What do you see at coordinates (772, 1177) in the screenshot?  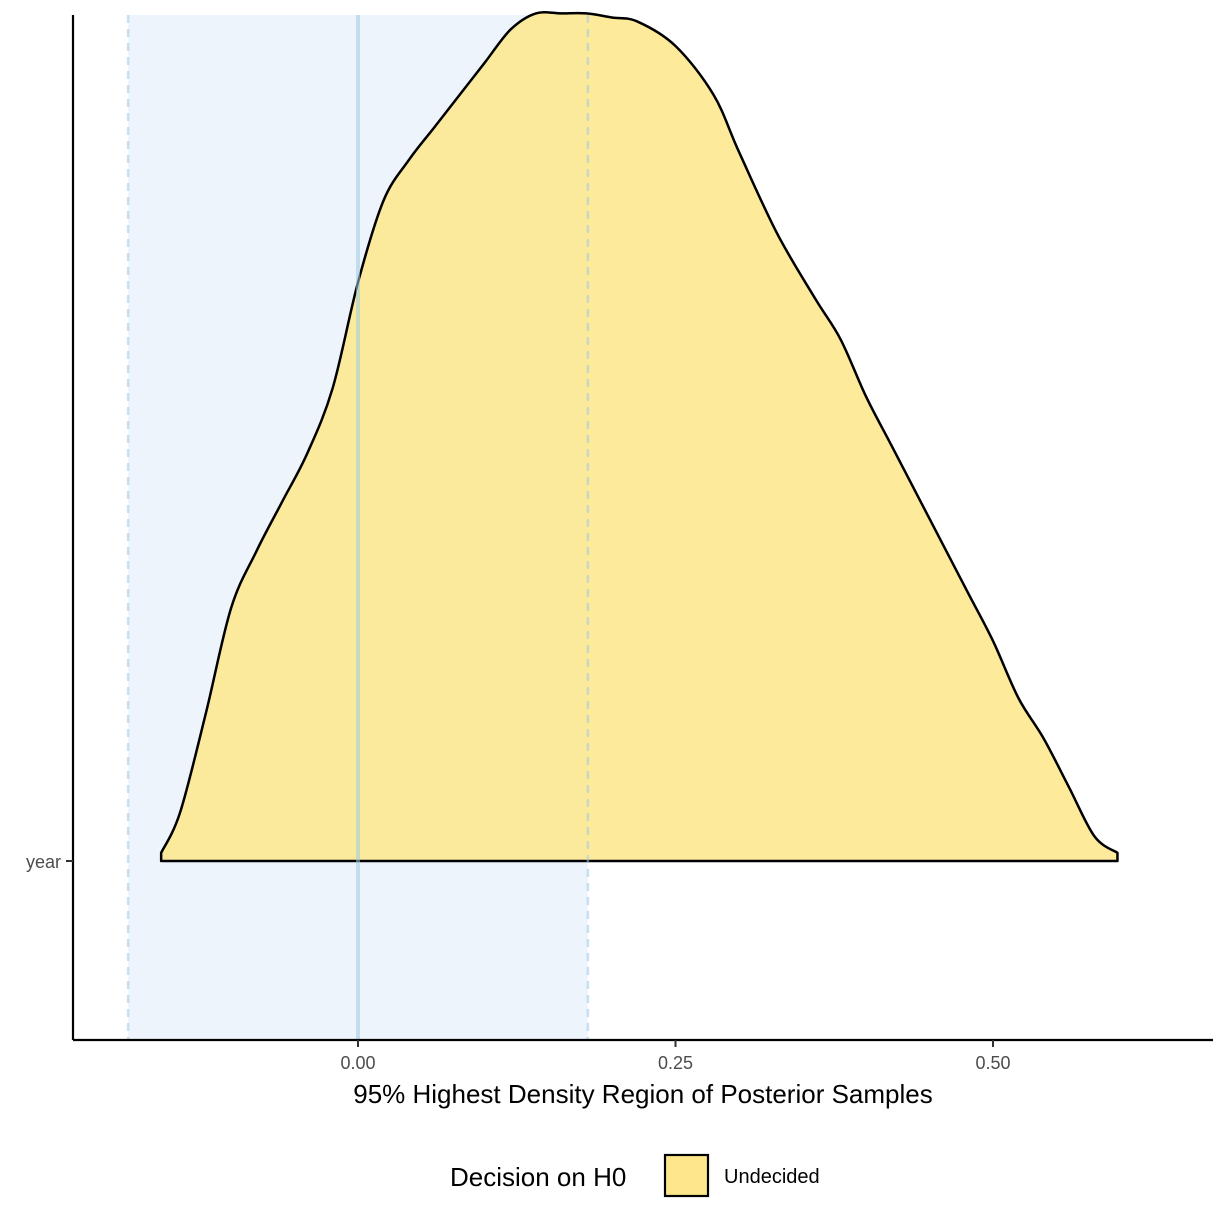 I see `legend-label-undecided: Undecided` at bounding box center [772, 1177].